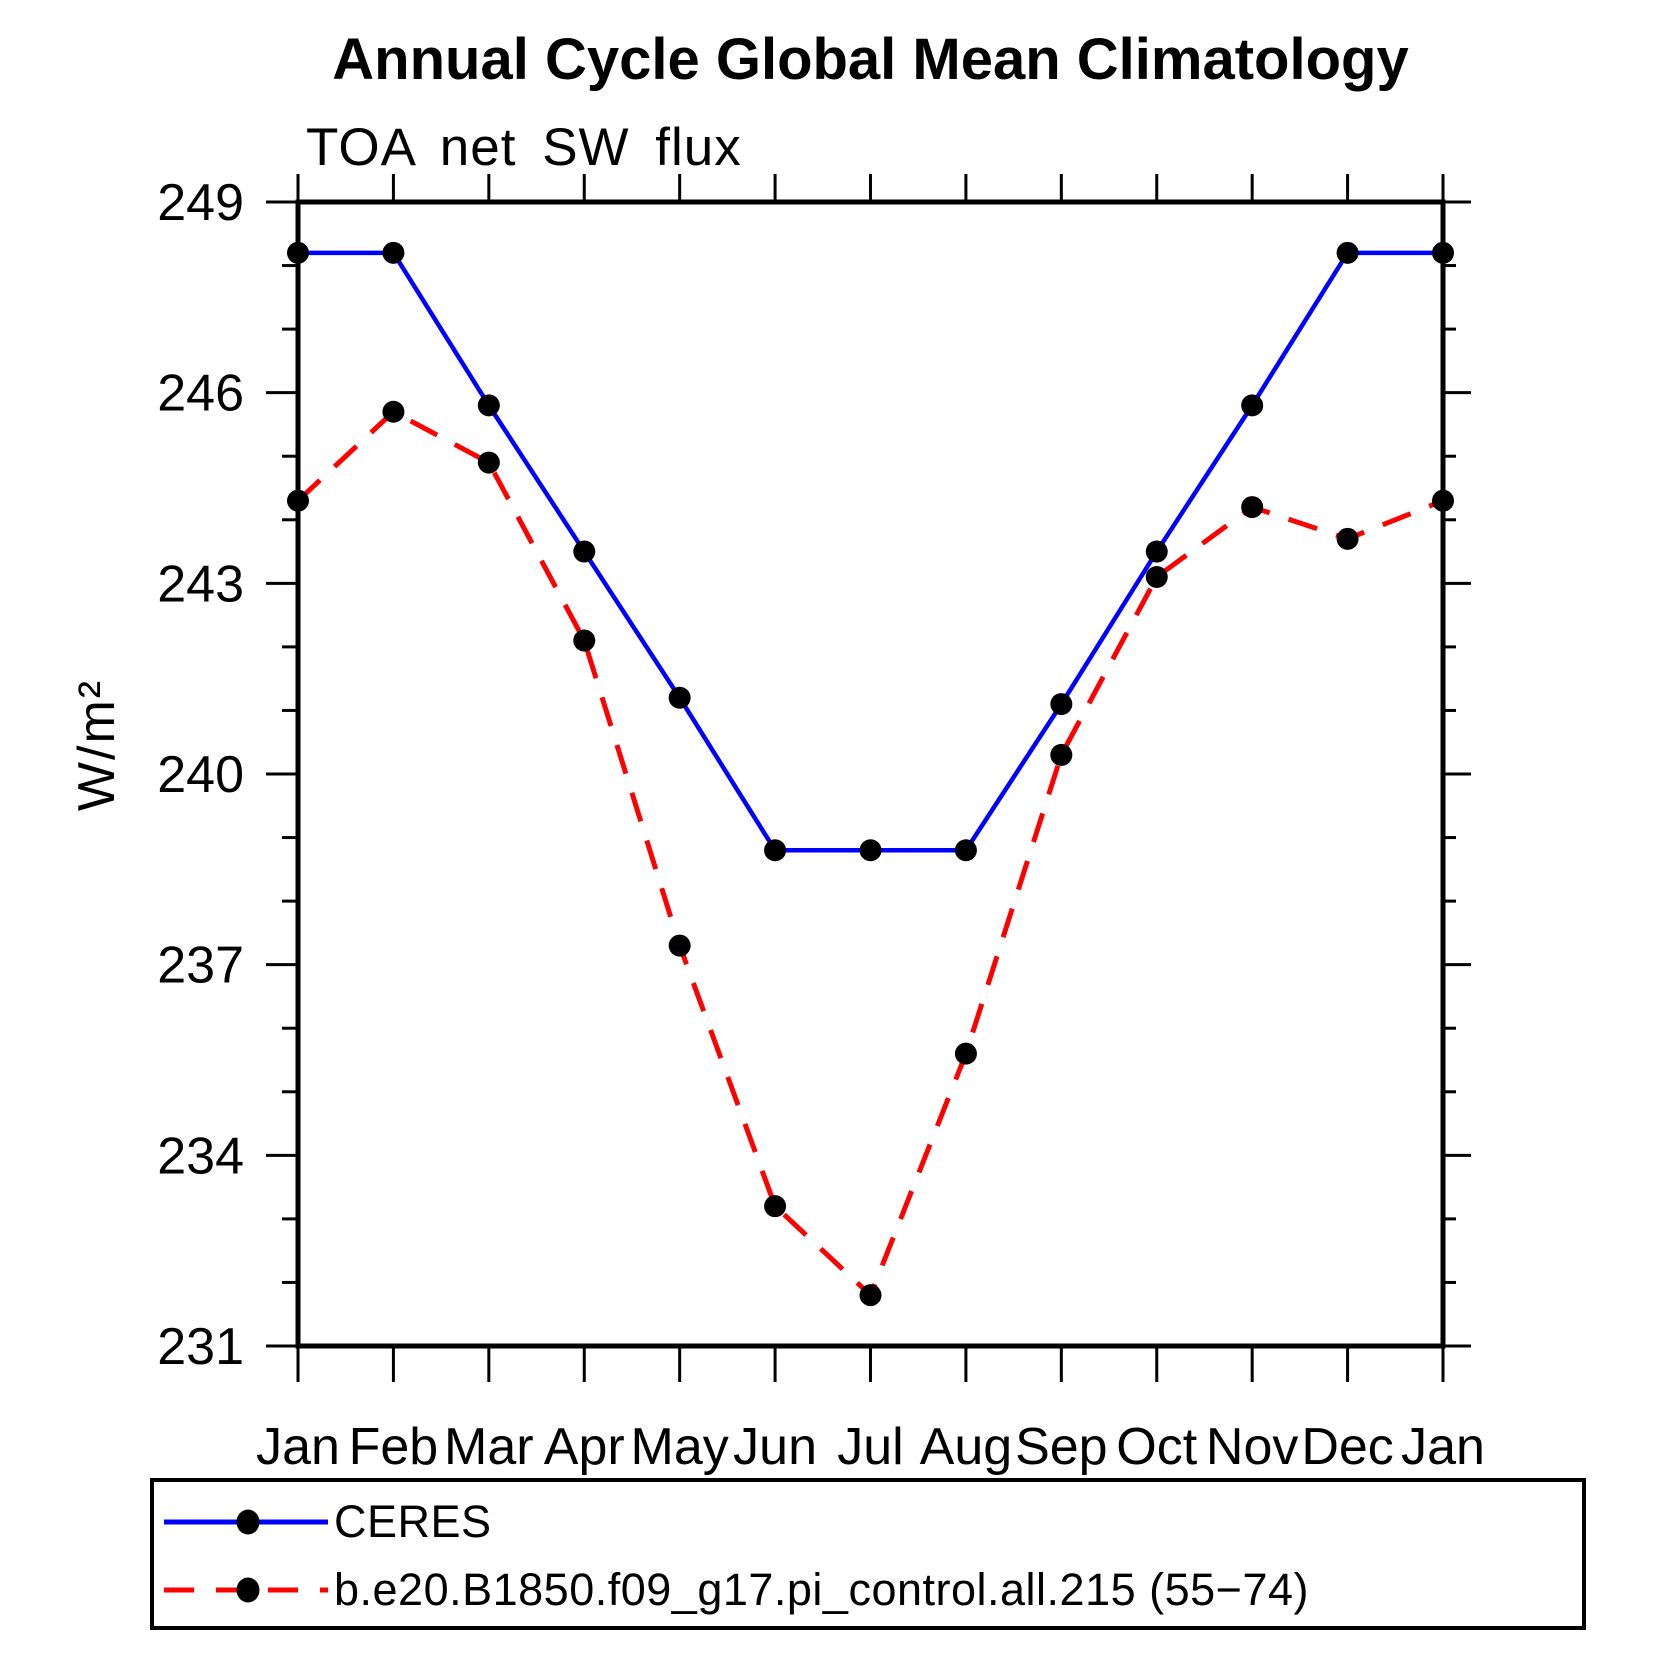 This screenshot has width=1669, height=1669. Describe the element at coordinates (870, 1522) in the screenshot. I see `legend-entry-ceres: CERES` at that location.